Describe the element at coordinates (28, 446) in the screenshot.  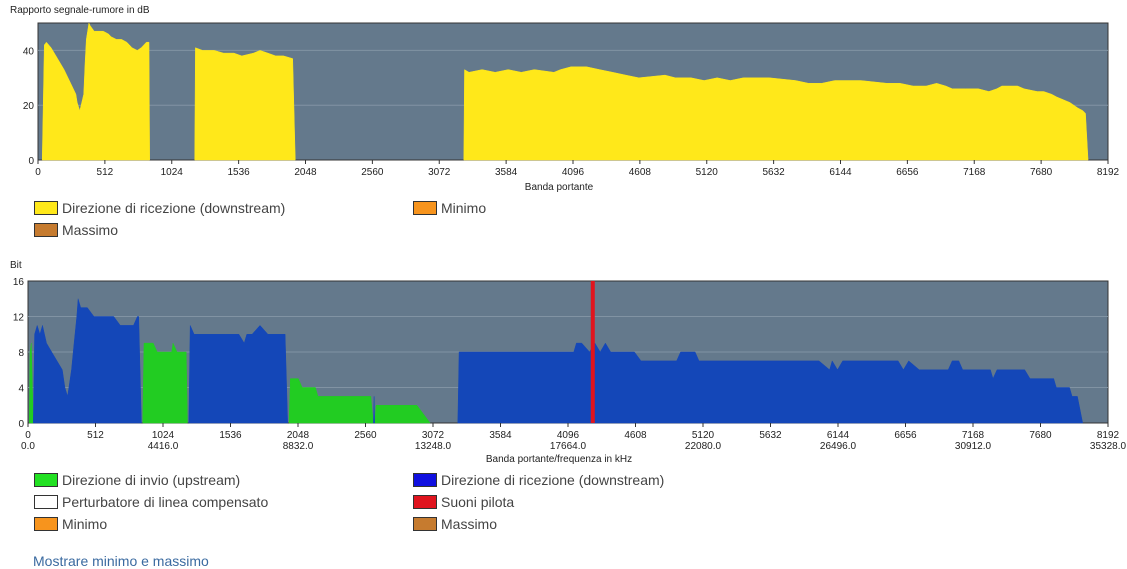
I see `x-tick-khz-label: 0.0` at that location.